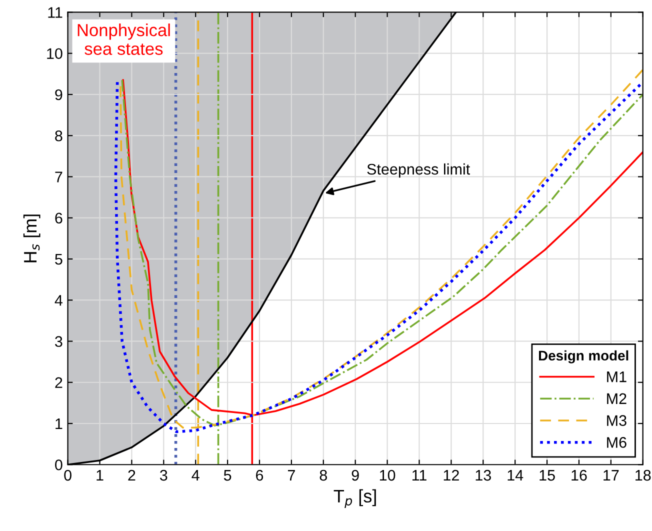 The image size is (652, 531). Describe the element at coordinates (611, 475) in the screenshot. I see `x-tick-label: 17` at that location.